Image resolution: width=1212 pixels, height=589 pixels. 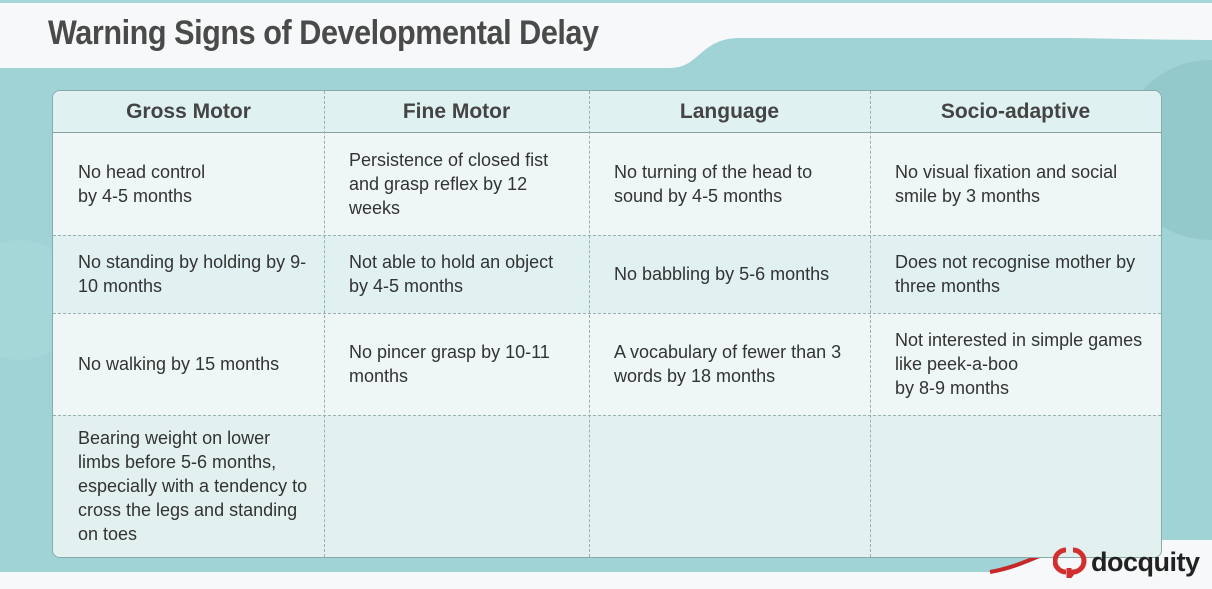 I want to click on column-header: Gross Motor, so click(x=188, y=112).